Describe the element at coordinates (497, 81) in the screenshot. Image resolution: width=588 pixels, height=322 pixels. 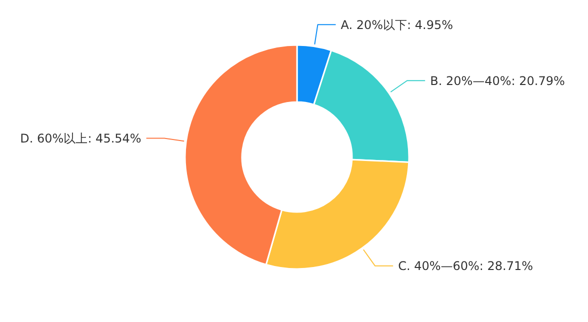
I see `slice-label: B. 20%—40%: 20.79%` at that location.